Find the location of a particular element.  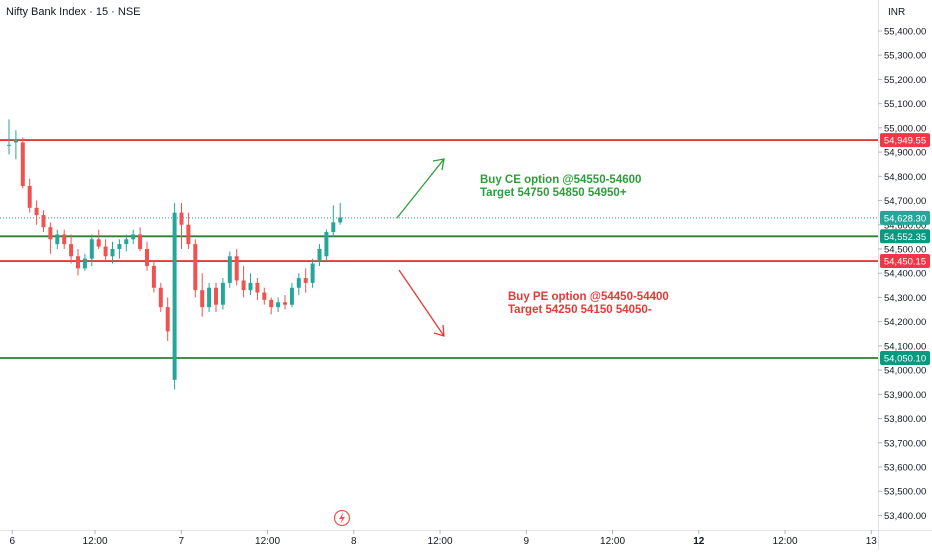

pe-arrow is located at coordinates (421, 303).